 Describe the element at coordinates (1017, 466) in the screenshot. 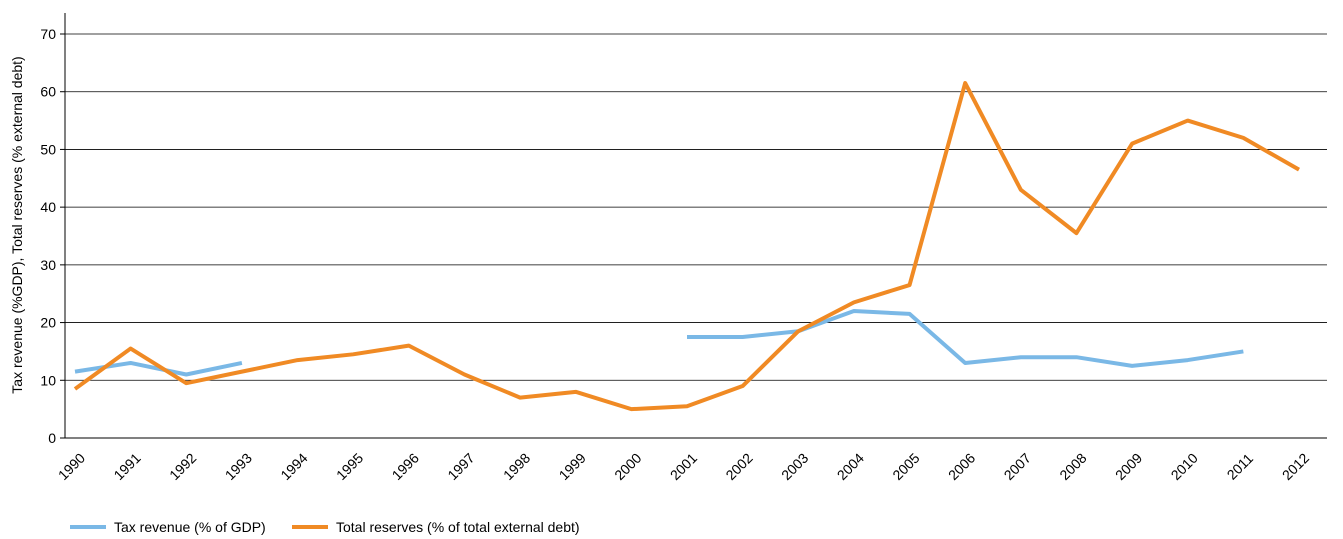

I see `x-tick-label: 2007` at that location.